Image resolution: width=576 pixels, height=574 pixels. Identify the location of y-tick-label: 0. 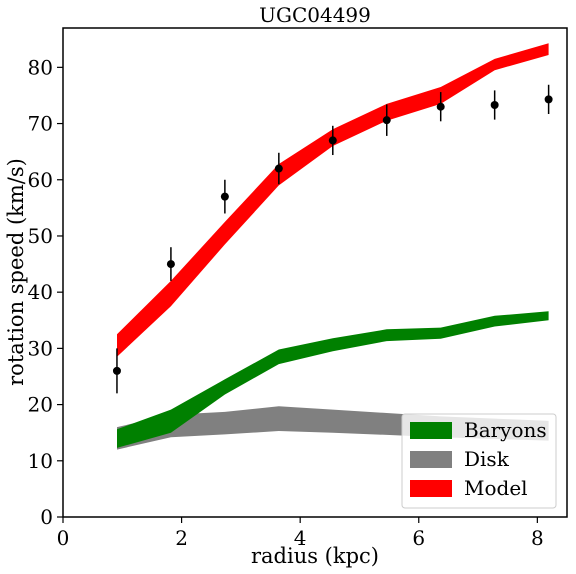
(46, 517).